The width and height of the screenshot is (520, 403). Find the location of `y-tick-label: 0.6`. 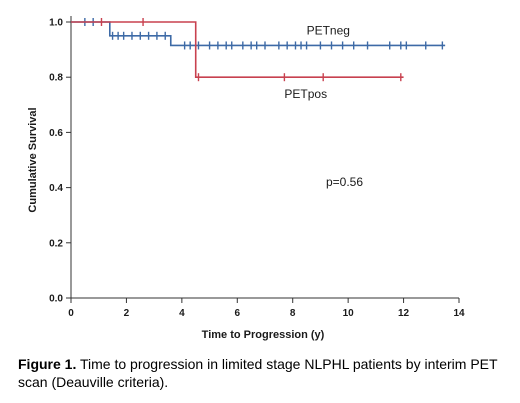

y-tick-label: 0.6 is located at coordinates (56, 133).